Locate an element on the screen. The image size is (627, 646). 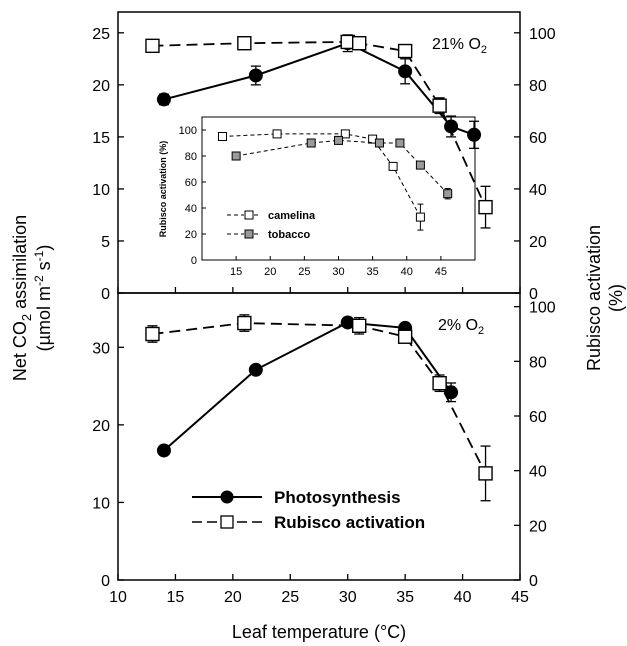
right-axis-label-line2: (%) is located at coordinates (616, 298).